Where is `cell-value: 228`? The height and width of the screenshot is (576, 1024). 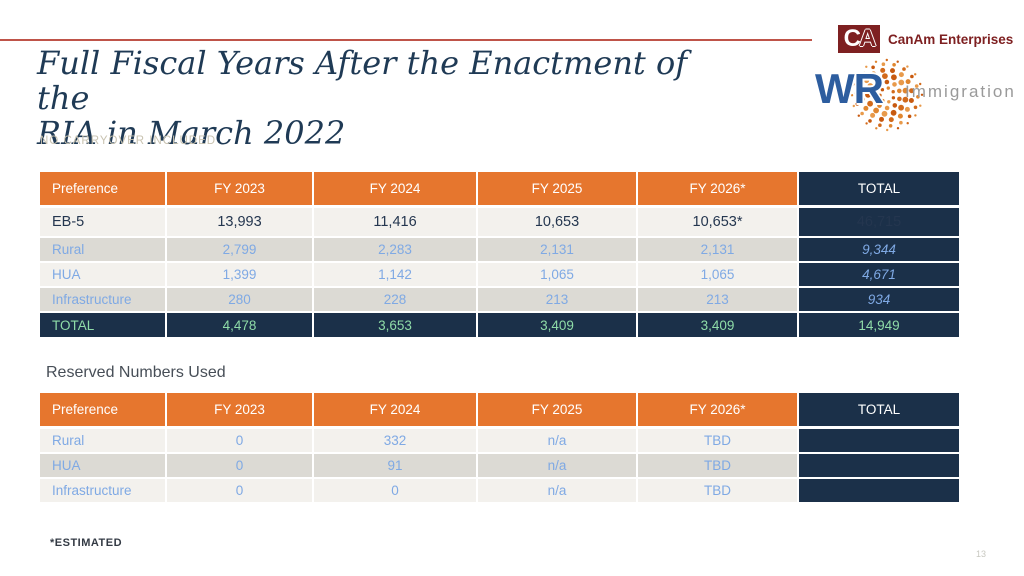 cell-value: 228 is located at coordinates (395, 300).